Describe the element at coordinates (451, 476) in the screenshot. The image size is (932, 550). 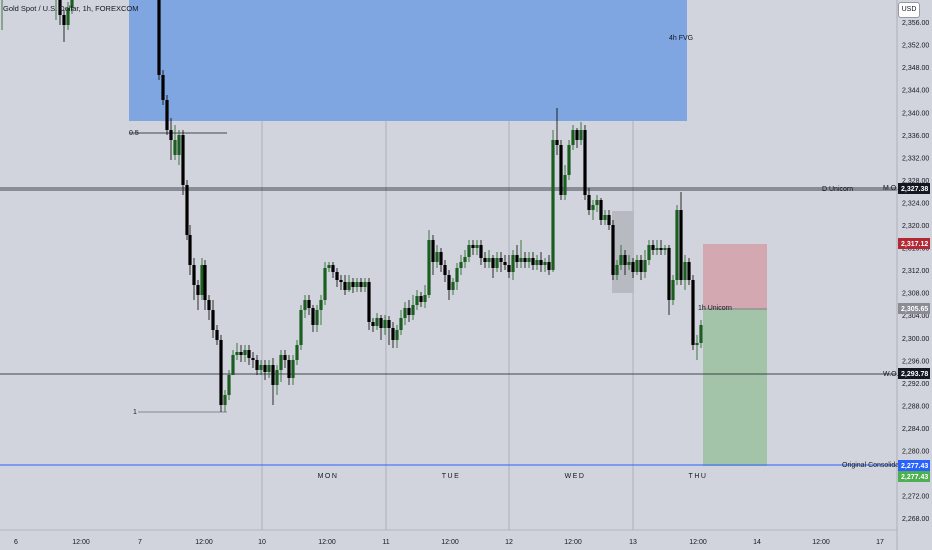
I see `day-label: TUE` at that location.